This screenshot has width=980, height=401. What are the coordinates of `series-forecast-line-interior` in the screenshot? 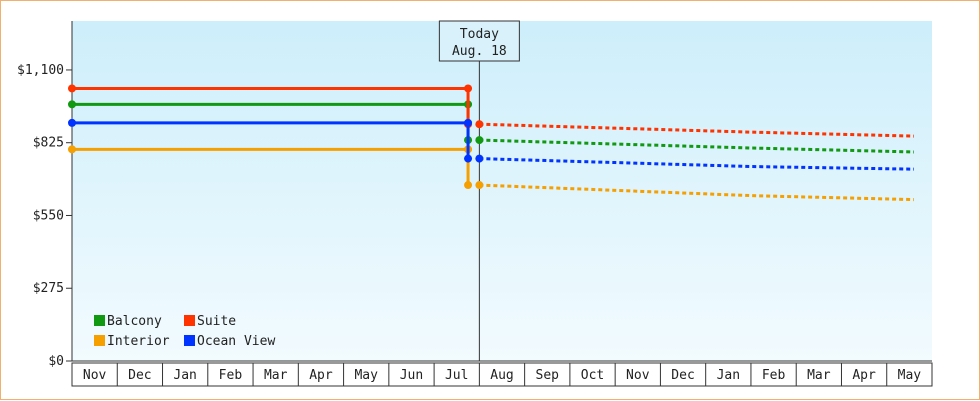 It's located at (696, 192).